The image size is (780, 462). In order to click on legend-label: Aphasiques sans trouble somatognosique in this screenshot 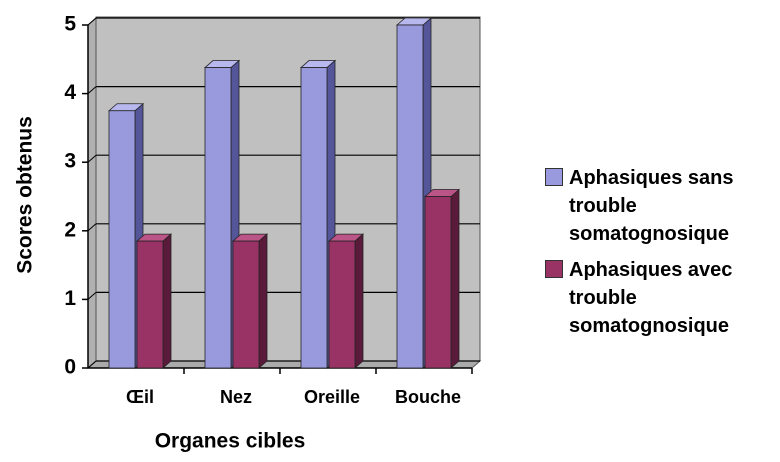, I will do `click(651, 206)`.